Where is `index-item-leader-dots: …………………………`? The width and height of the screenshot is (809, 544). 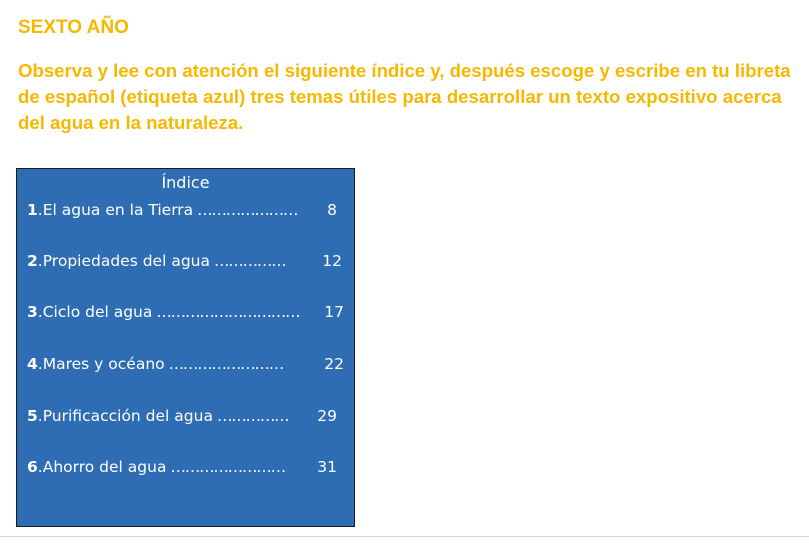 index-item-leader-dots: ………………………… is located at coordinates (228, 312).